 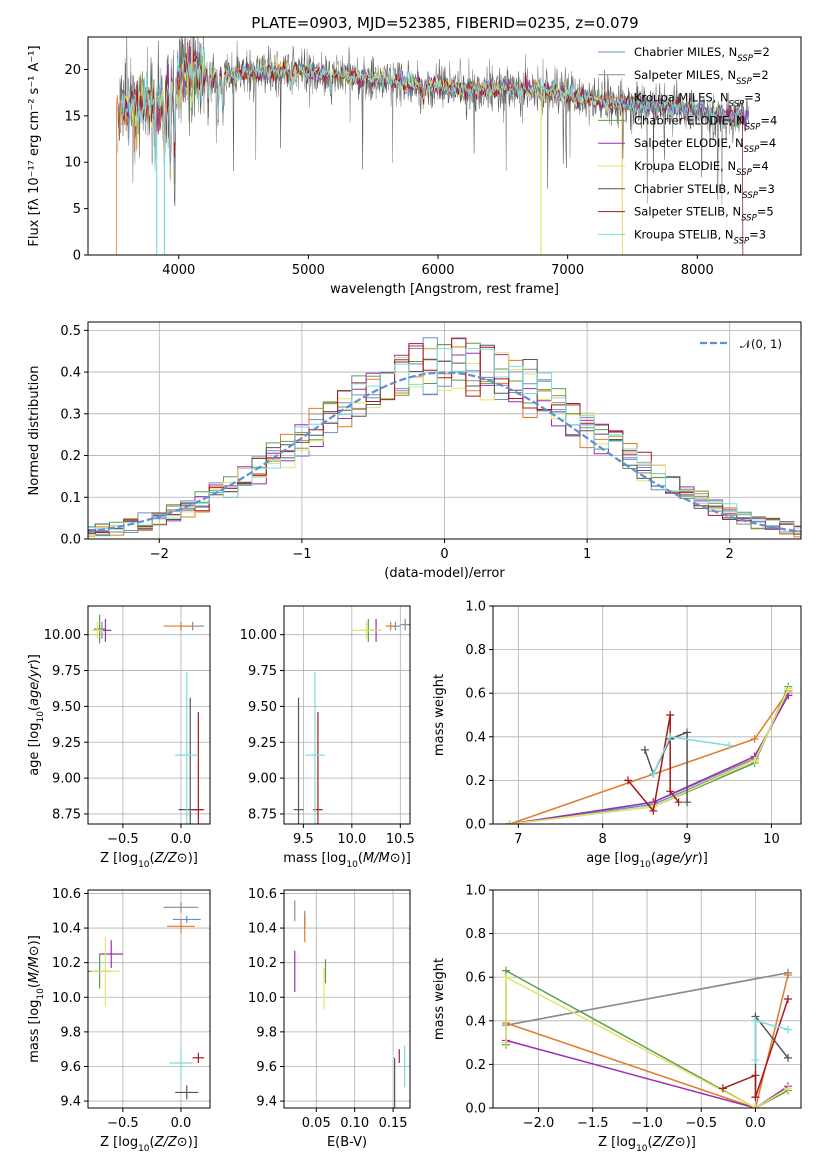 What do you see at coordinates (475, 781) in the screenshot?
I see `y-tick-label: 0.2` at bounding box center [475, 781].